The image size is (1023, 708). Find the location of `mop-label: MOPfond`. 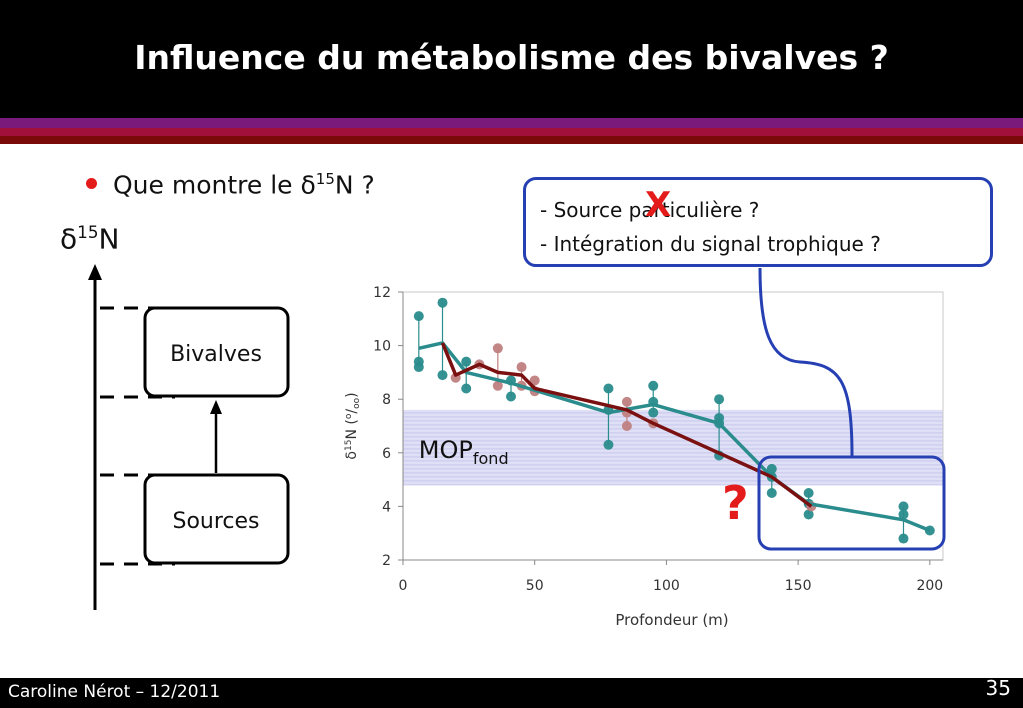

mop-label: MOPfond is located at coordinates (464, 452).